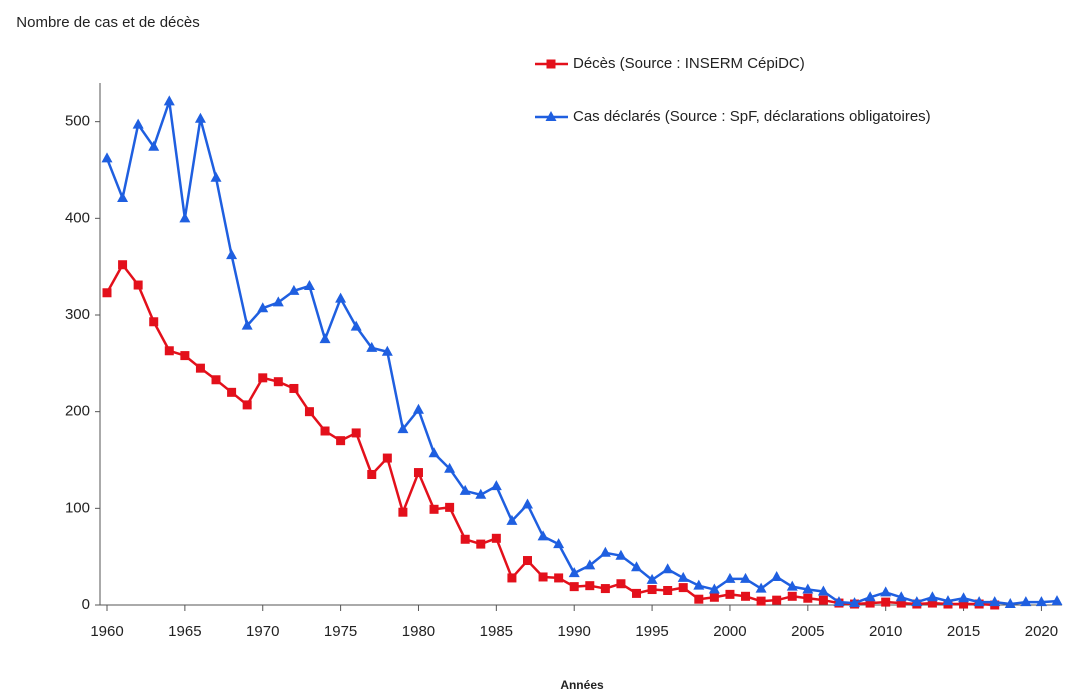 This screenshot has height=693, width=1068. Describe the element at coordinates (108, 22) in the screenshot. I see `y-axis-label: Nombre de cas et de décès` at that location.